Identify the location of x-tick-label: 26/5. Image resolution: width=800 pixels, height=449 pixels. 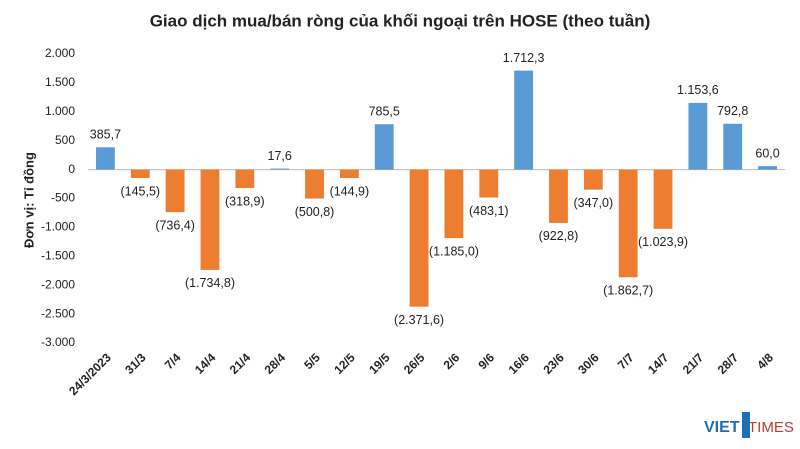
(414, 363).